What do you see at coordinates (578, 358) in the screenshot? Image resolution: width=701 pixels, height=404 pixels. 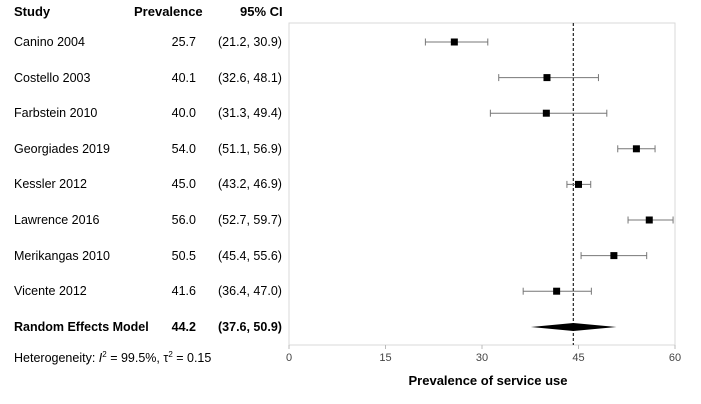 I see `x-tick-label: 45` at bounding box center [578, 358].